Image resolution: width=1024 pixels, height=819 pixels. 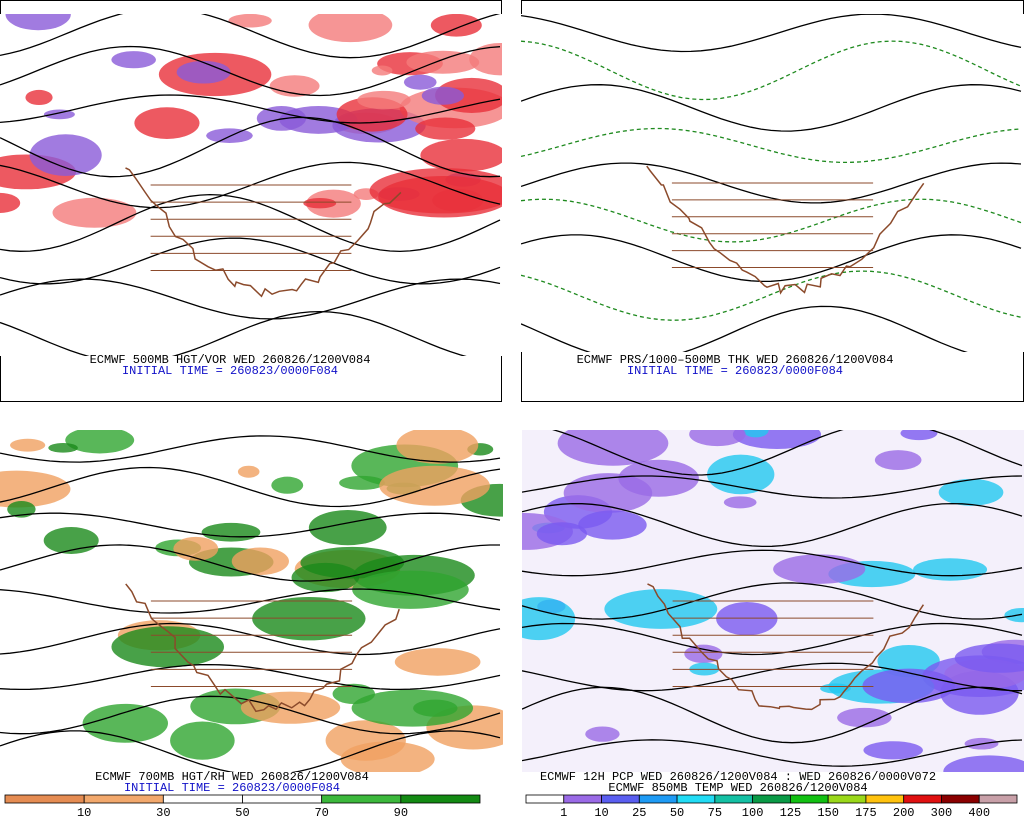 What do you see at coordinates (563, 812) in the screenshot?
I see `colorbar-label: 1` at bounding box center [563, 812].